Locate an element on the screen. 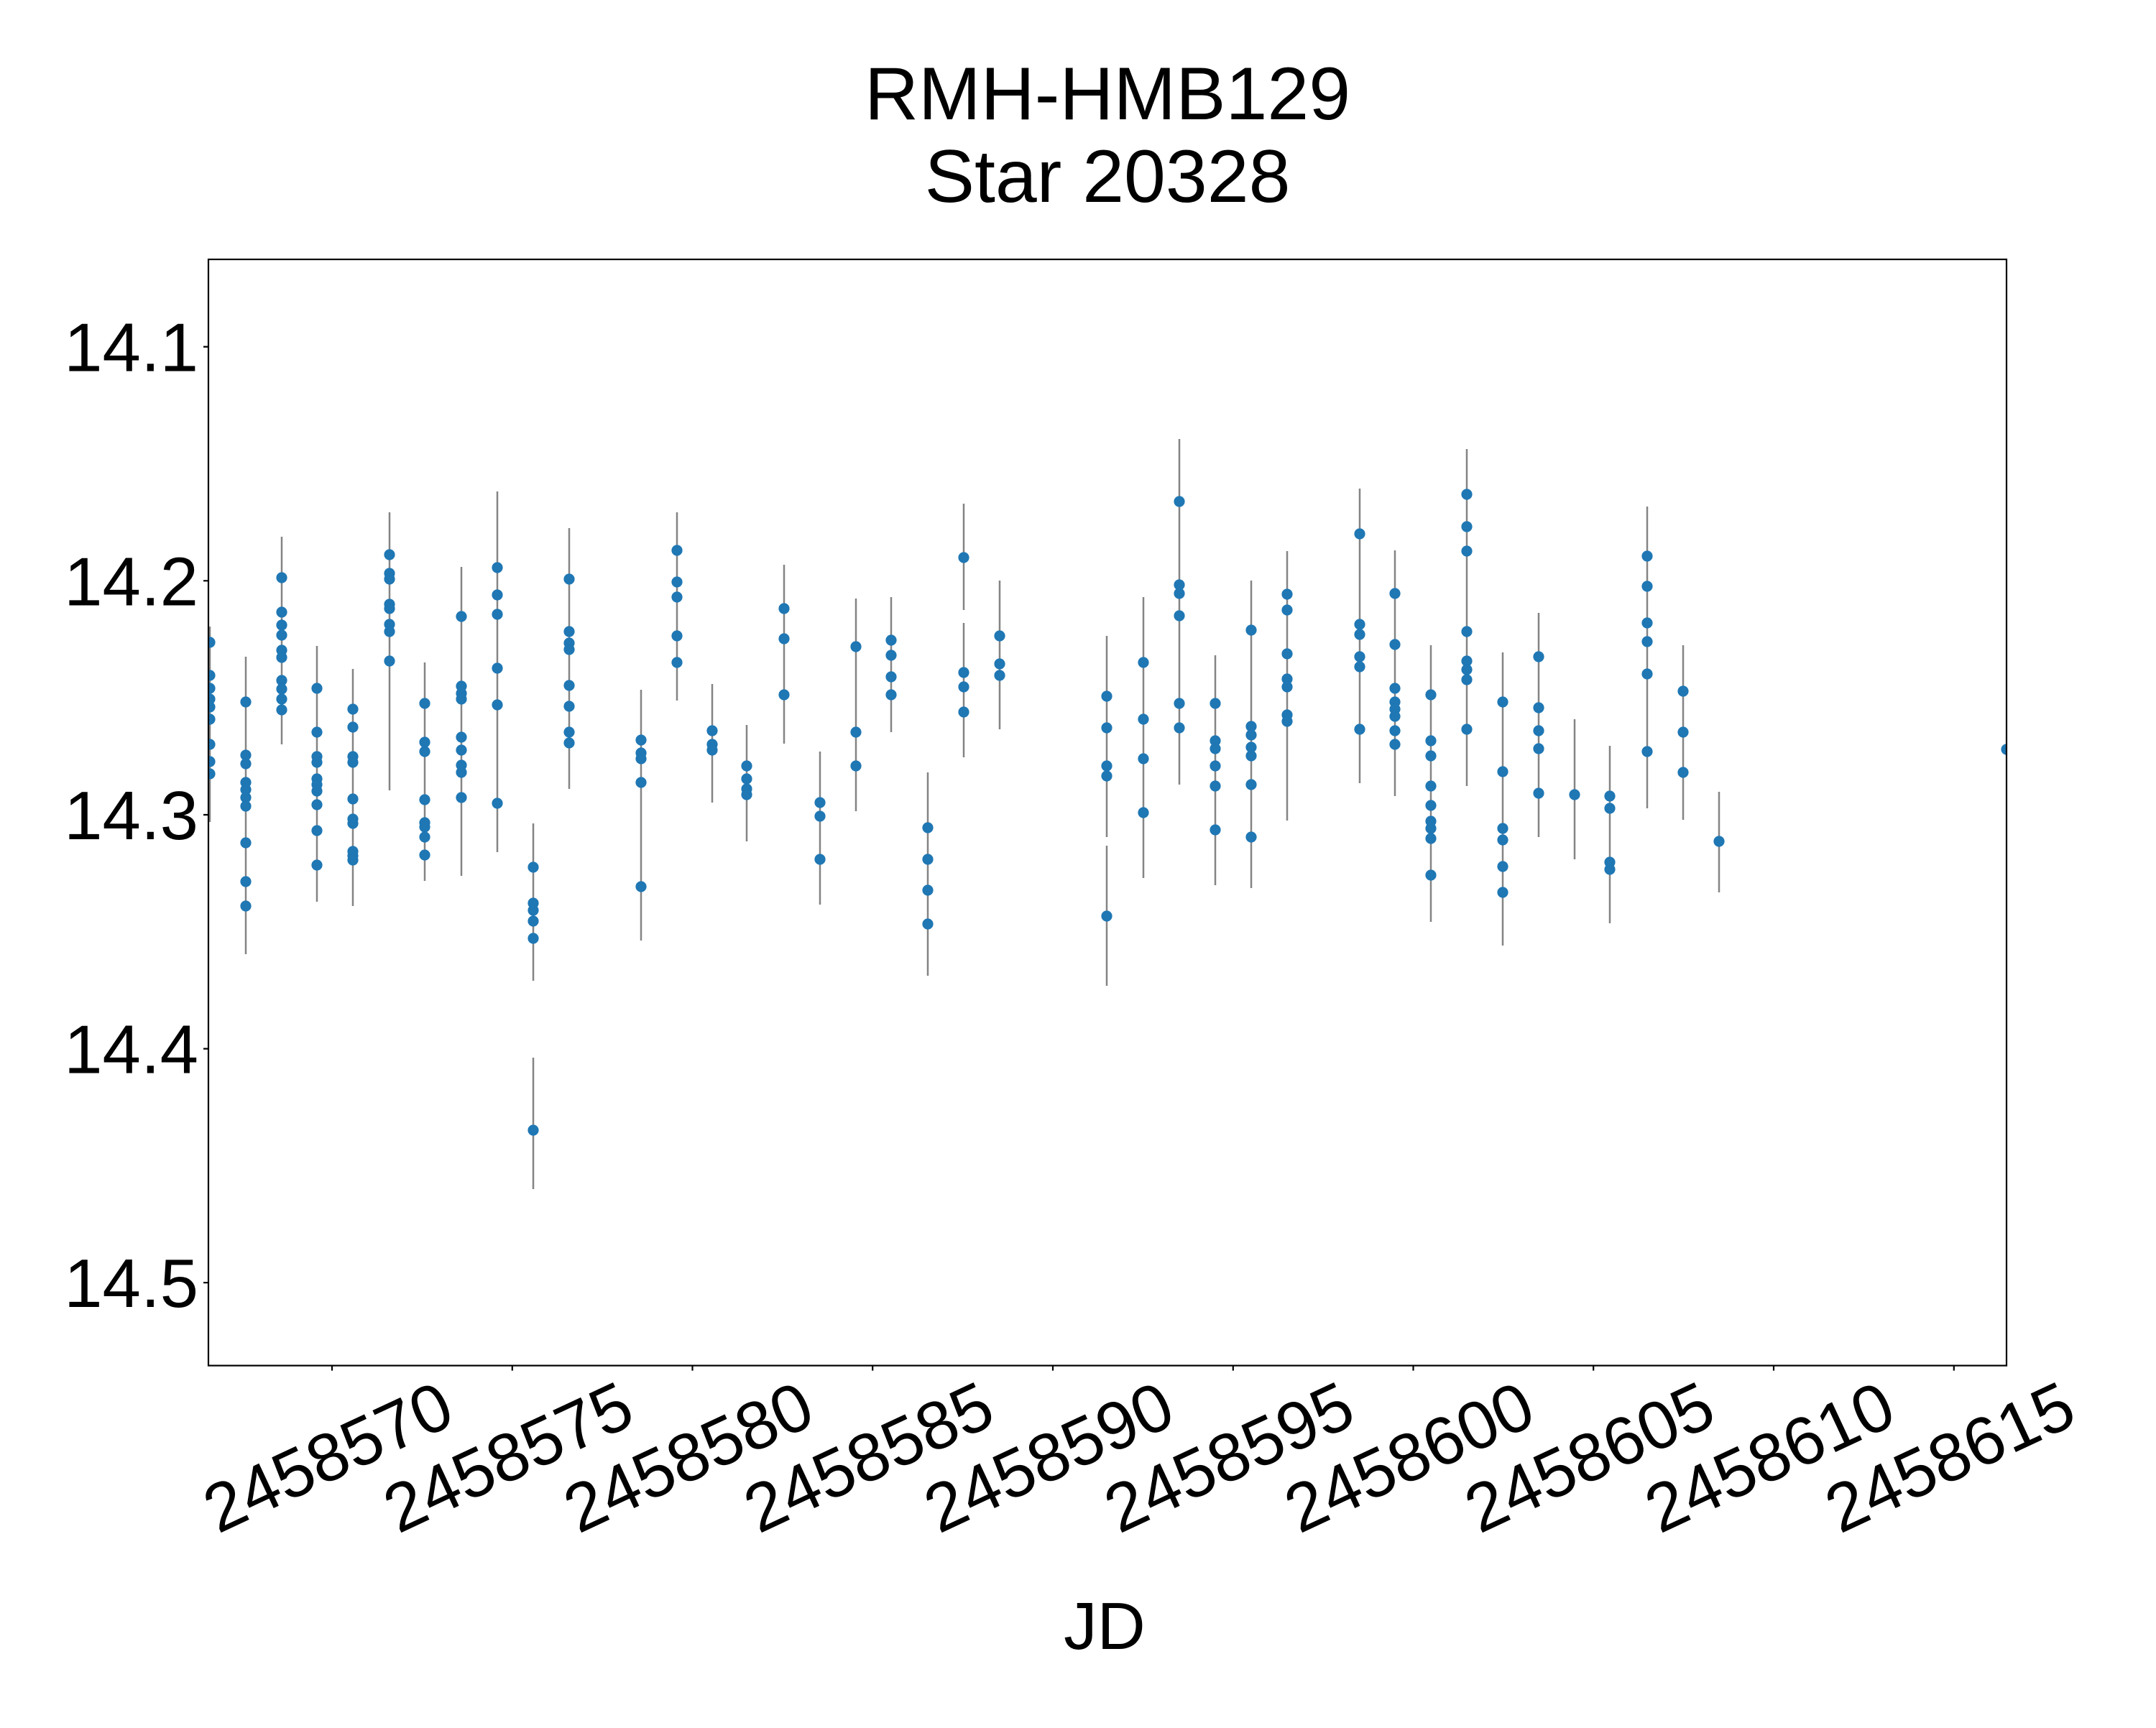 This screenshot has height=1728, width=2156. svg-text: 14.2 is located at coordinates (131, 581).